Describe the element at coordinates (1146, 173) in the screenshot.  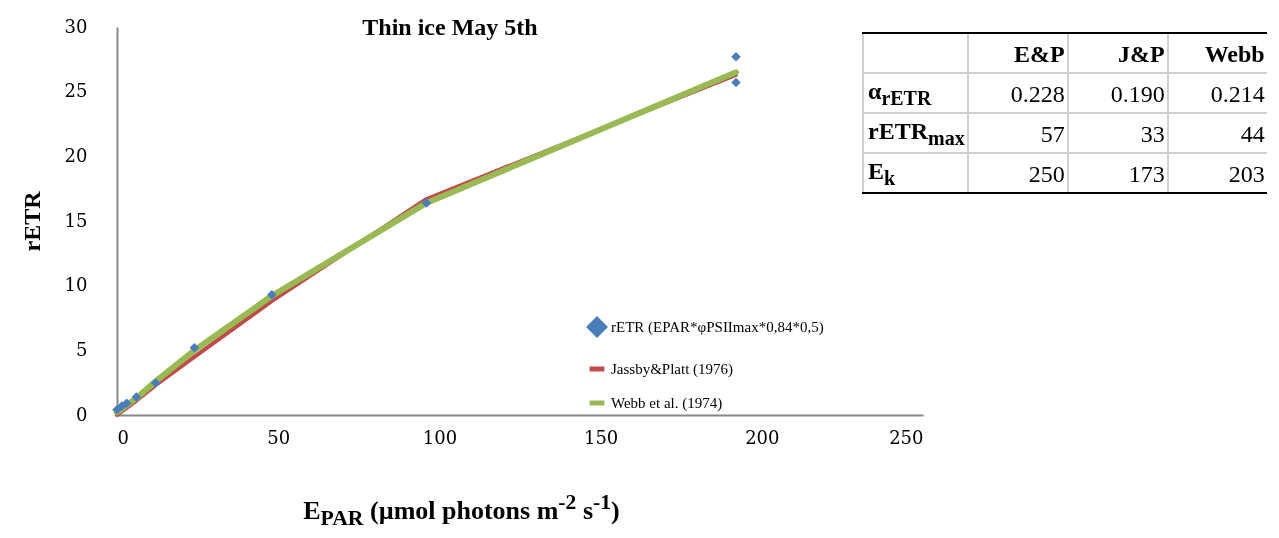
I see `text: 173` at that location.